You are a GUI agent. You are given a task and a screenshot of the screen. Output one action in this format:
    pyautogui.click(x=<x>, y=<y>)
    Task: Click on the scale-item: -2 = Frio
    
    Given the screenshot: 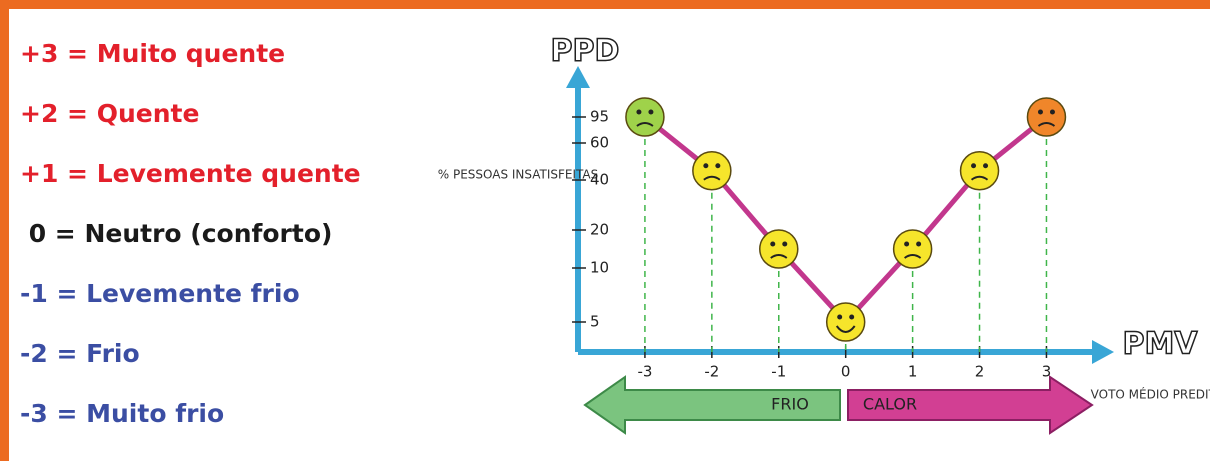 What is the action you would take?
    pyautogui.click(x=80, y=353)
    